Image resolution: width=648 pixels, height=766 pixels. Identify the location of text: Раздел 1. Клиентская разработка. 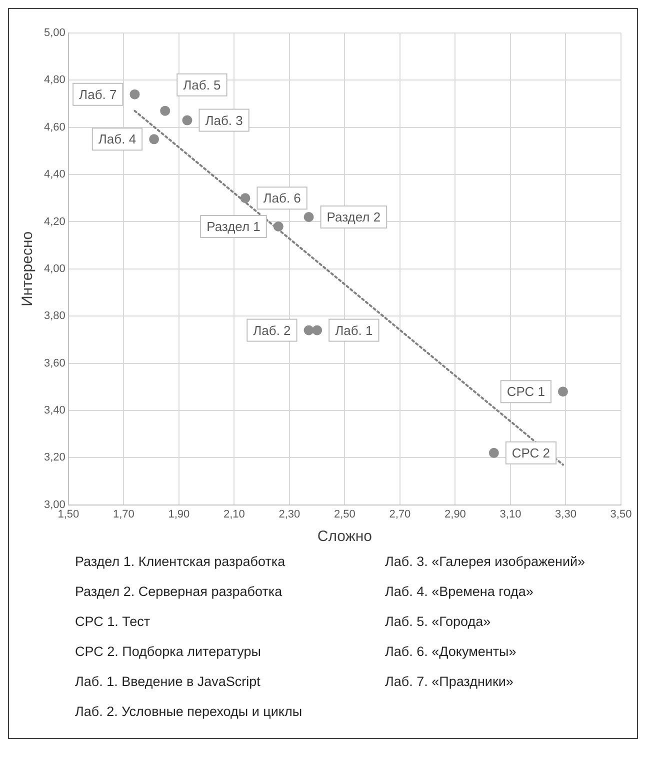
(180, 562).